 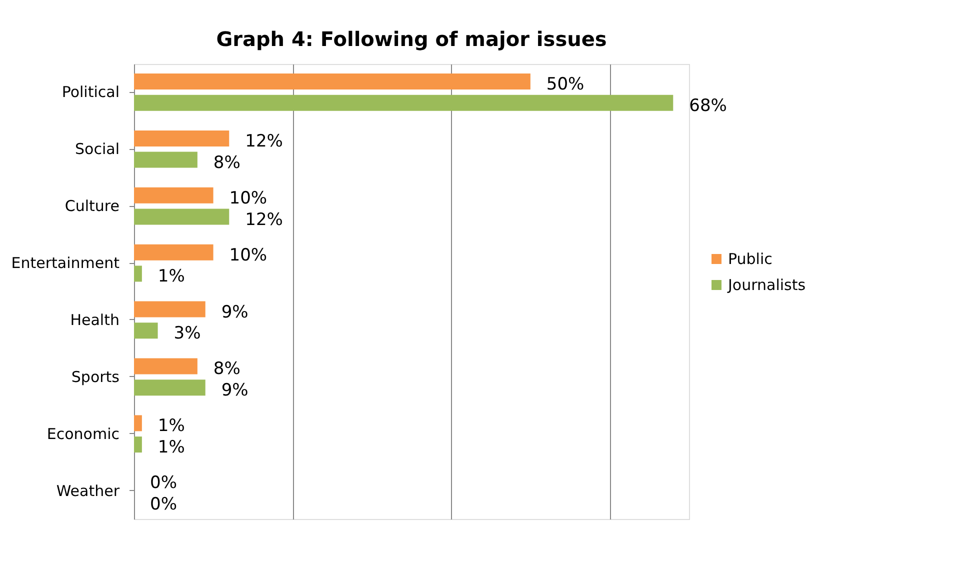 What do you see at coordinates (65, 263) in the screenshot?
I see `y-tick-label: Entertainment` at bounding box center [65, 263].